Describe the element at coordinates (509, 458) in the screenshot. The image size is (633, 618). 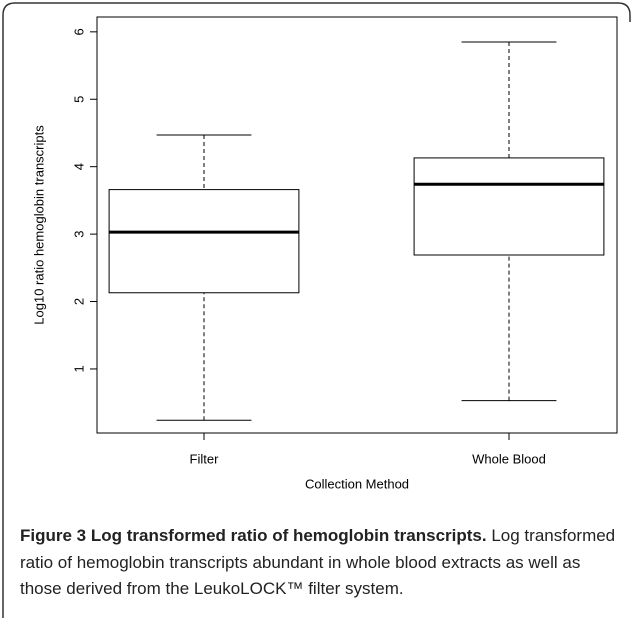
I see `x-tick-label: Whole Blood` at that location.